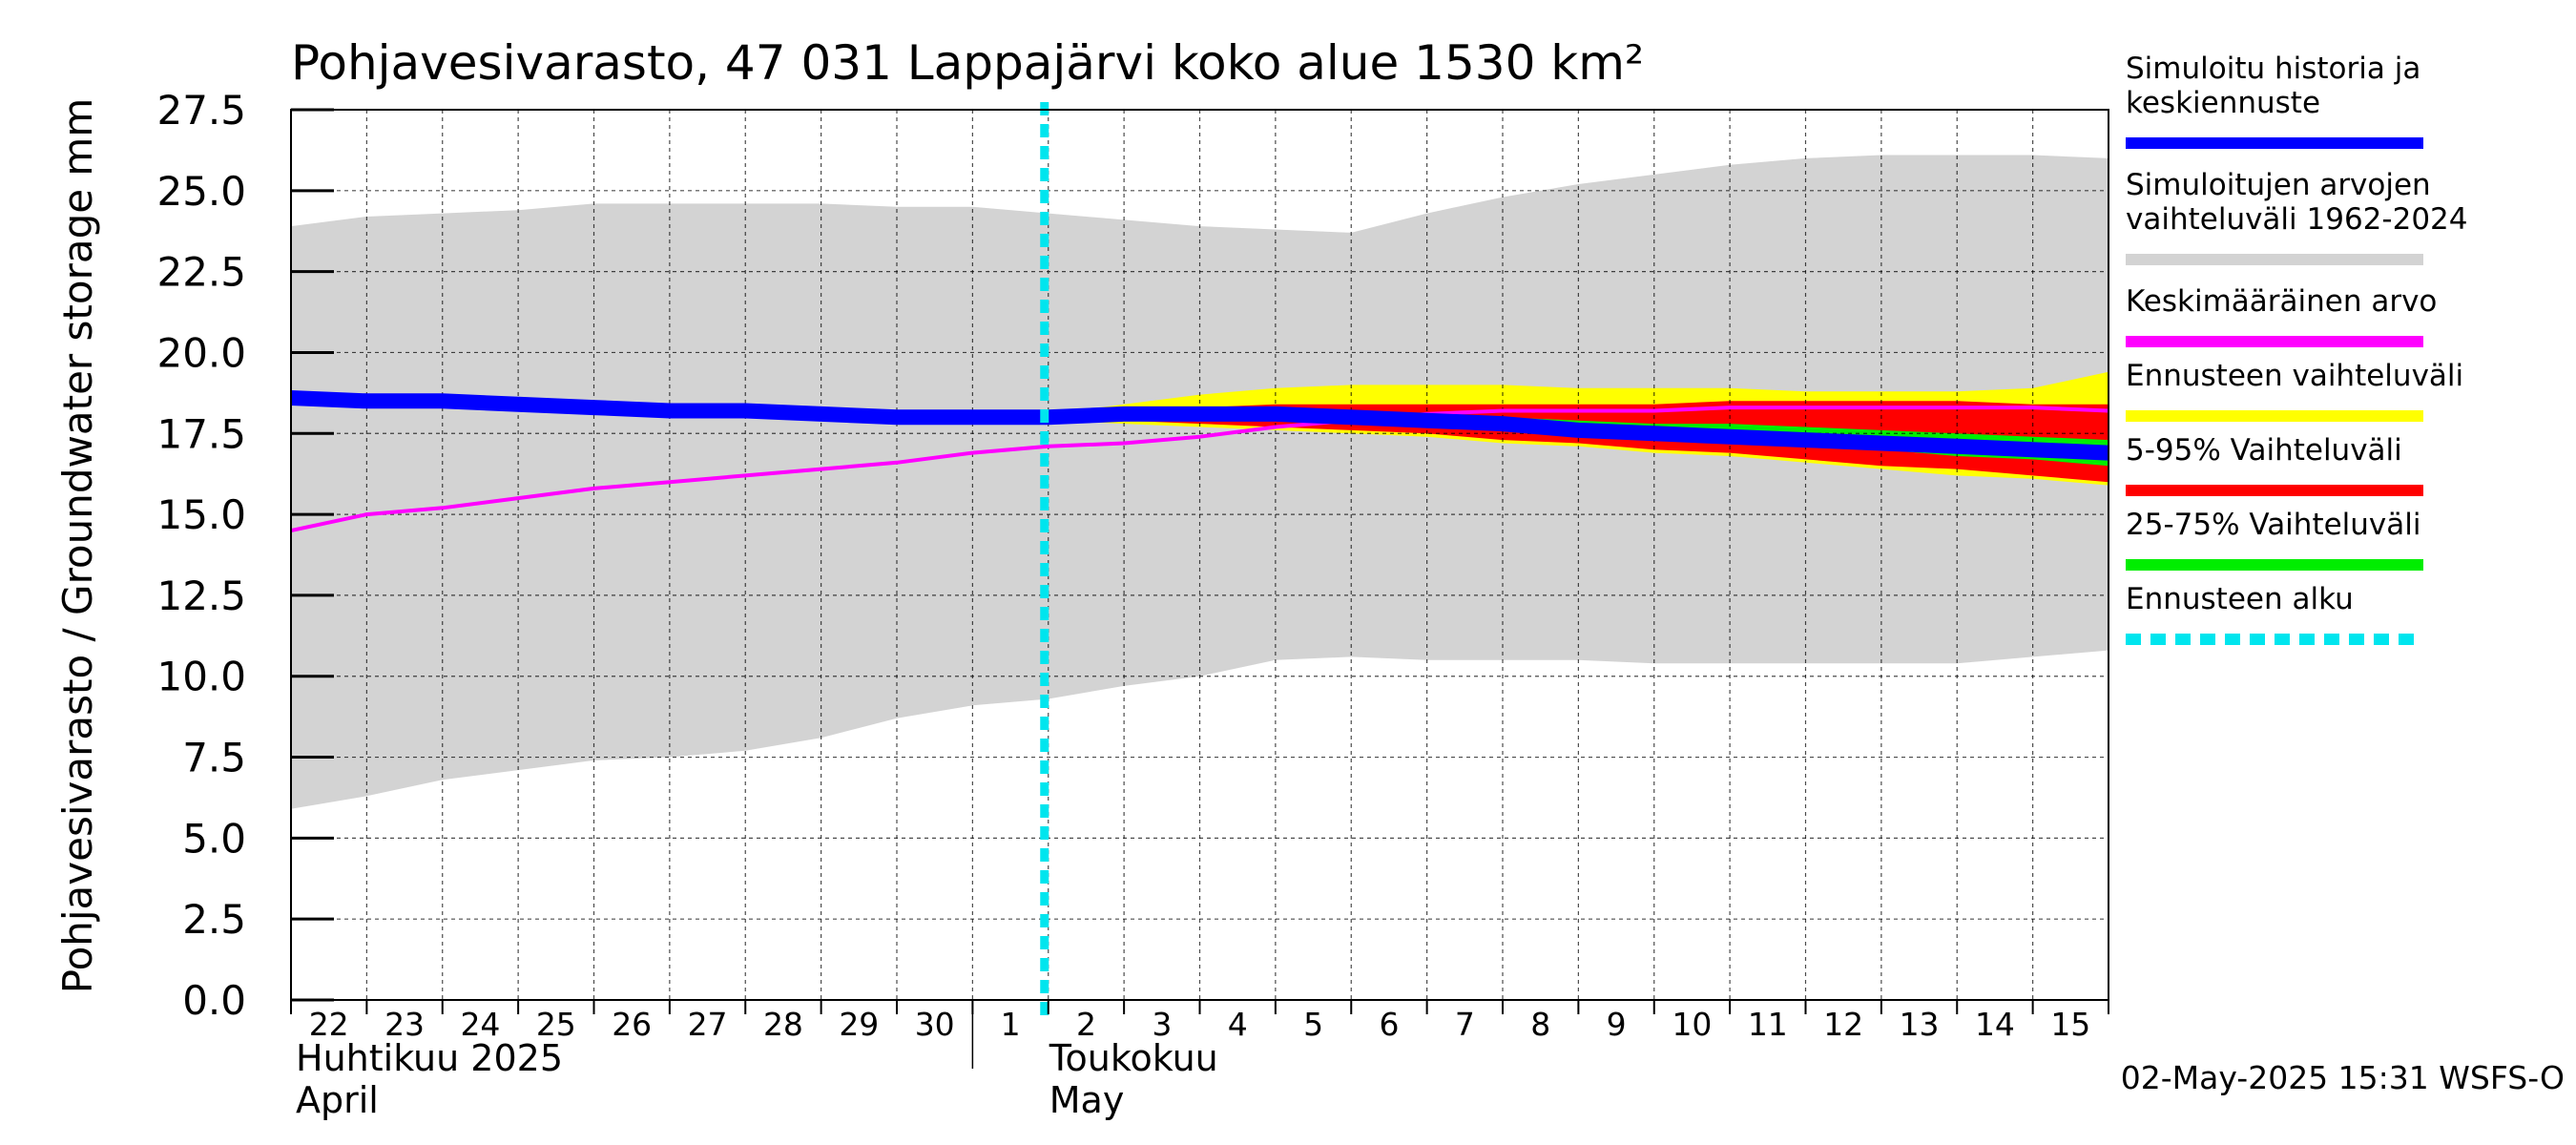  Describe the element at coordinates (1389, 1025) in the screenshot. I see `x-tick-label: 6` at that location.